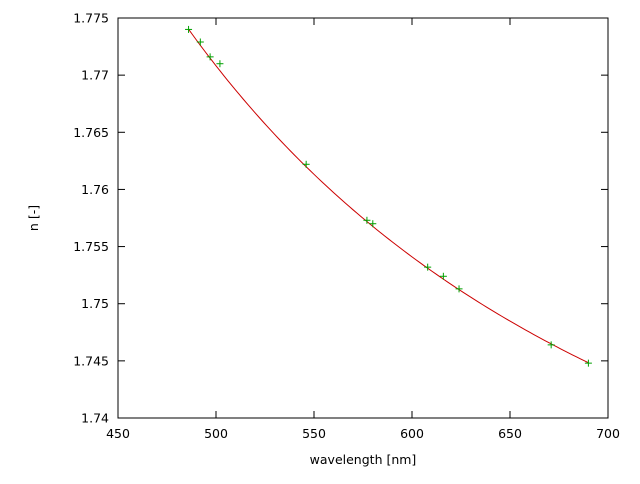  Describe the element at coordinates (91, 132) in the screenshot. I see `y-tick-label: 1.765` at that location.